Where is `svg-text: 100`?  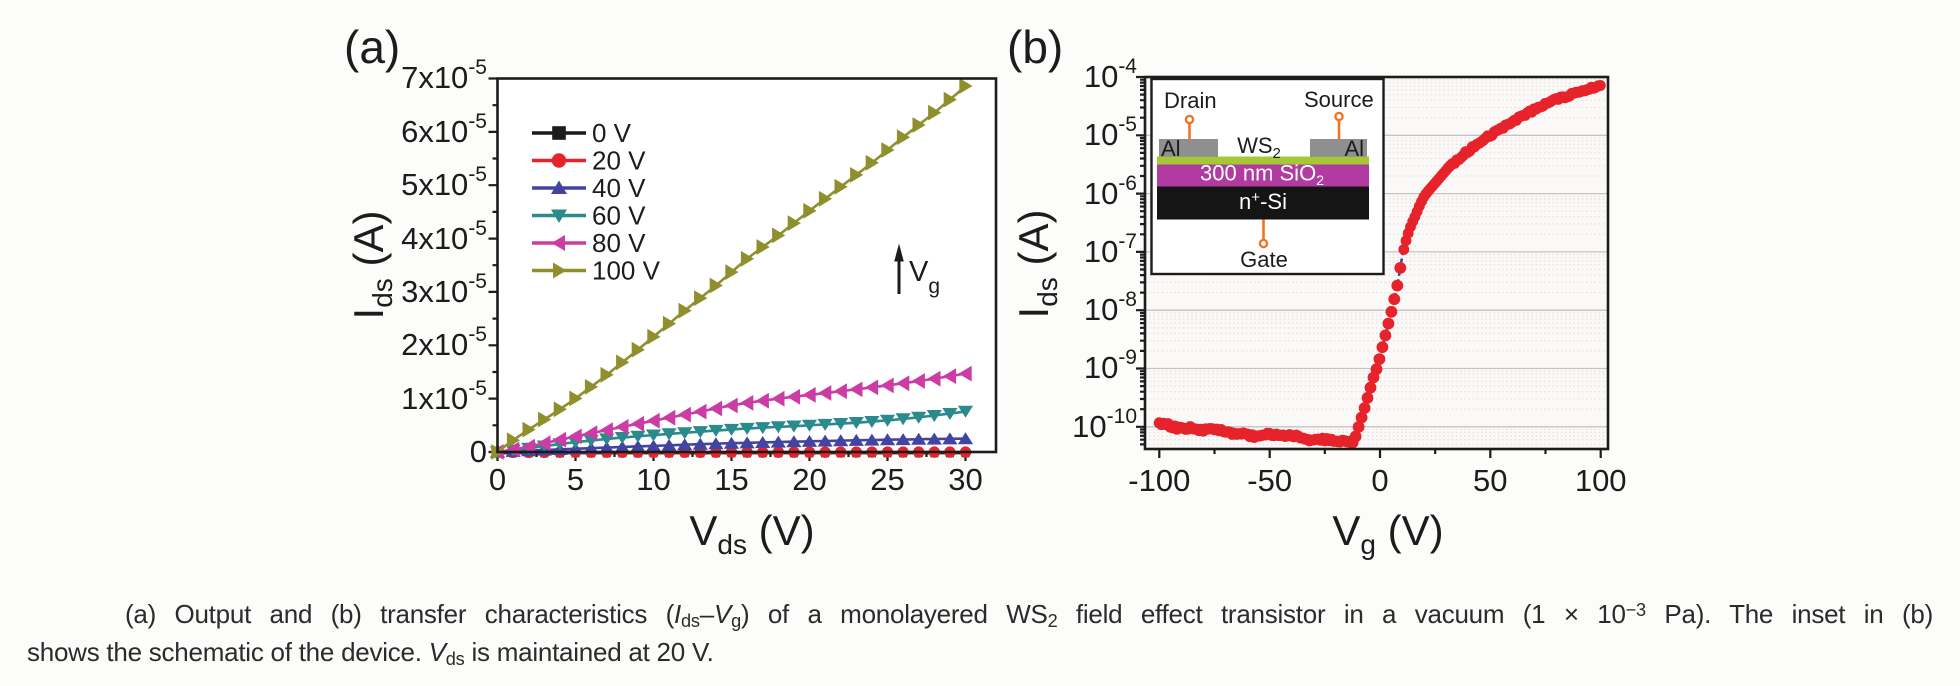
svg-text: 100 is located at coordinates (1601, 480).